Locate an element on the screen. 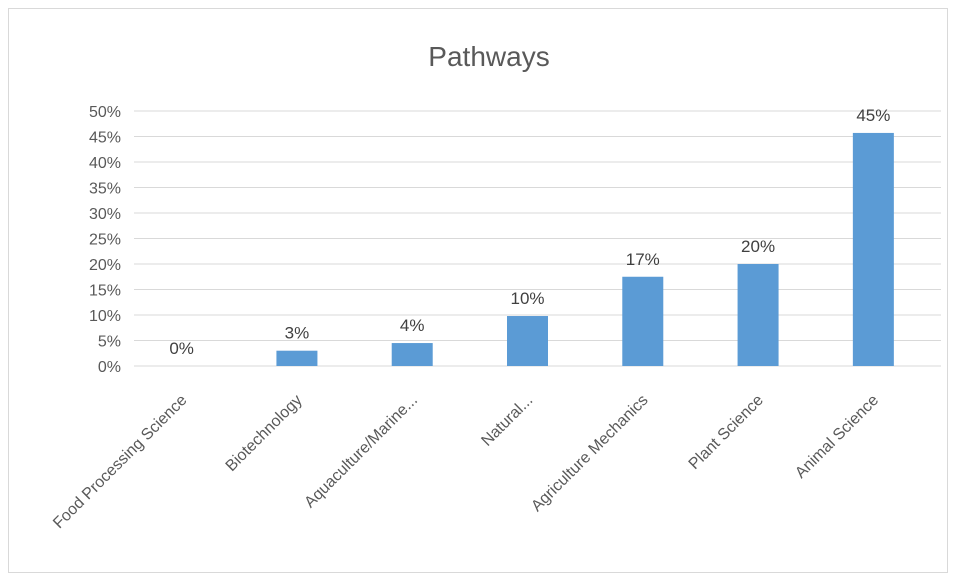 The height and width of the screenshot is (581, 956). data-label: 20% is located at coordinates (758, 246).